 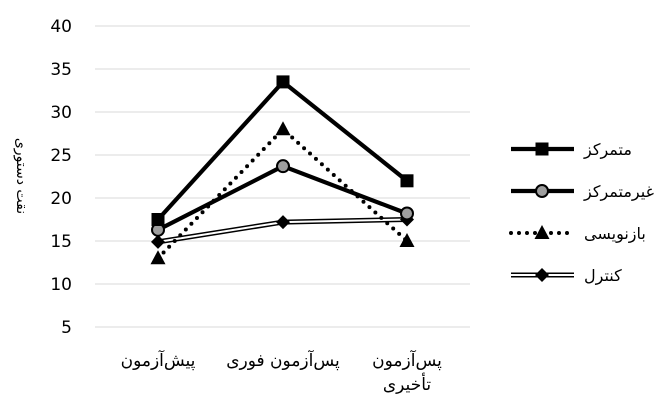 I want to click on x-tick-label: پس‌آزمون, so click(x=407, y=360).